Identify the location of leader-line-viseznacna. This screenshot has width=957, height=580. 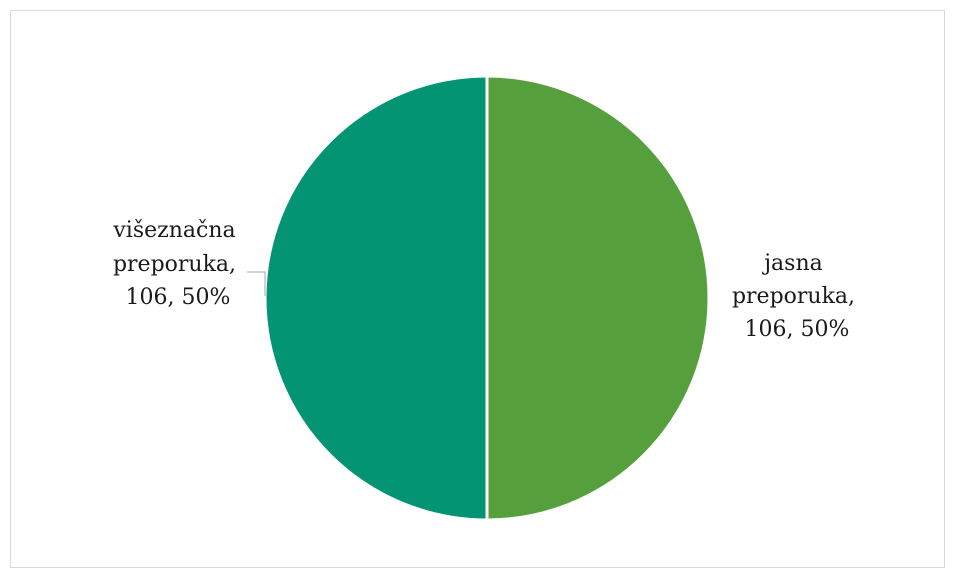
(256, 283).